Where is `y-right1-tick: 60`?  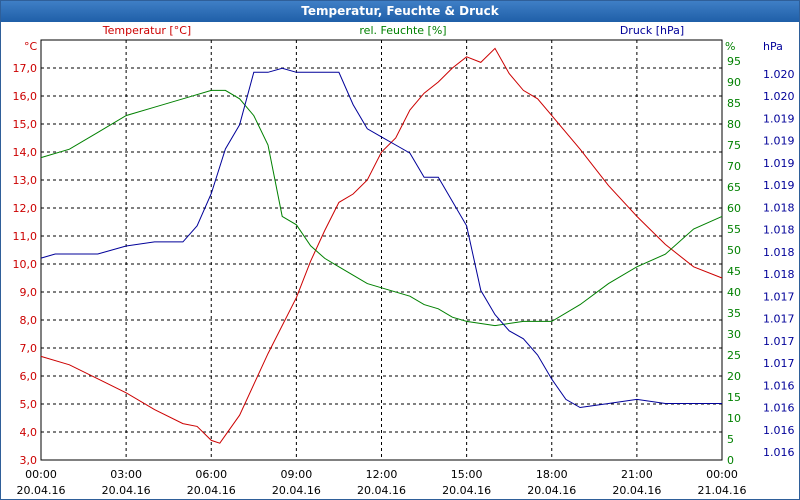 y-right1-tick: 60 is located at coordinates (734, 208).